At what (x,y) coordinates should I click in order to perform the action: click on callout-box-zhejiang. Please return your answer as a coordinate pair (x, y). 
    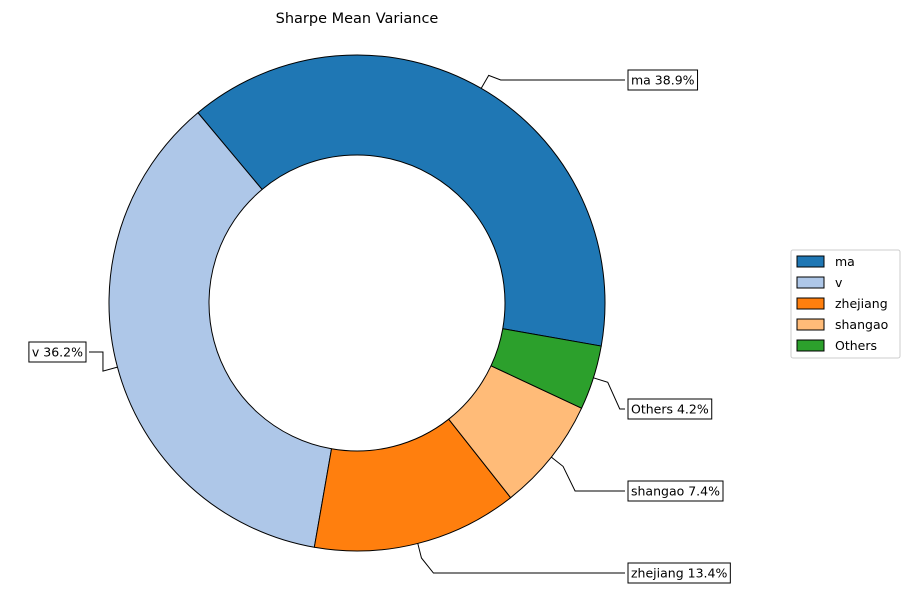
    Looking at the image, I should click on (679, 573).